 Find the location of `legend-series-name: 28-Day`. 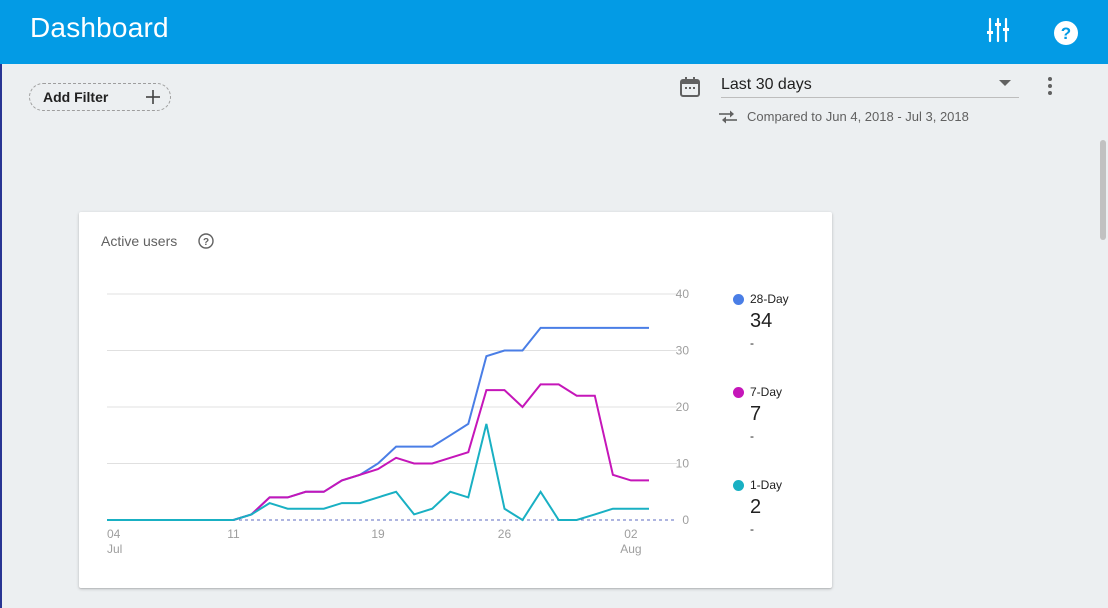

legend-series-name: 28-Day is located at coordinates (769, 299).